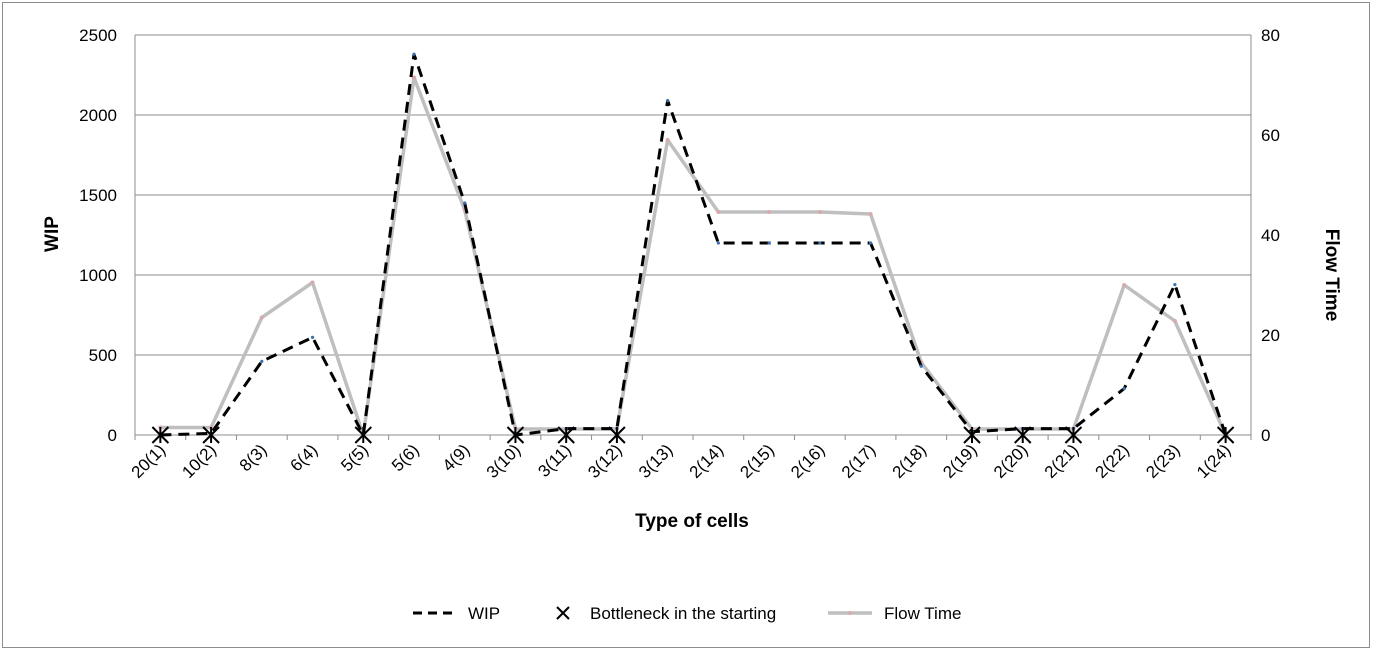  What do you see at coordinates (756, 460) in the screenshot?
I see `x-tick-label-12: 2(15)` at bounding box center [756, 460].